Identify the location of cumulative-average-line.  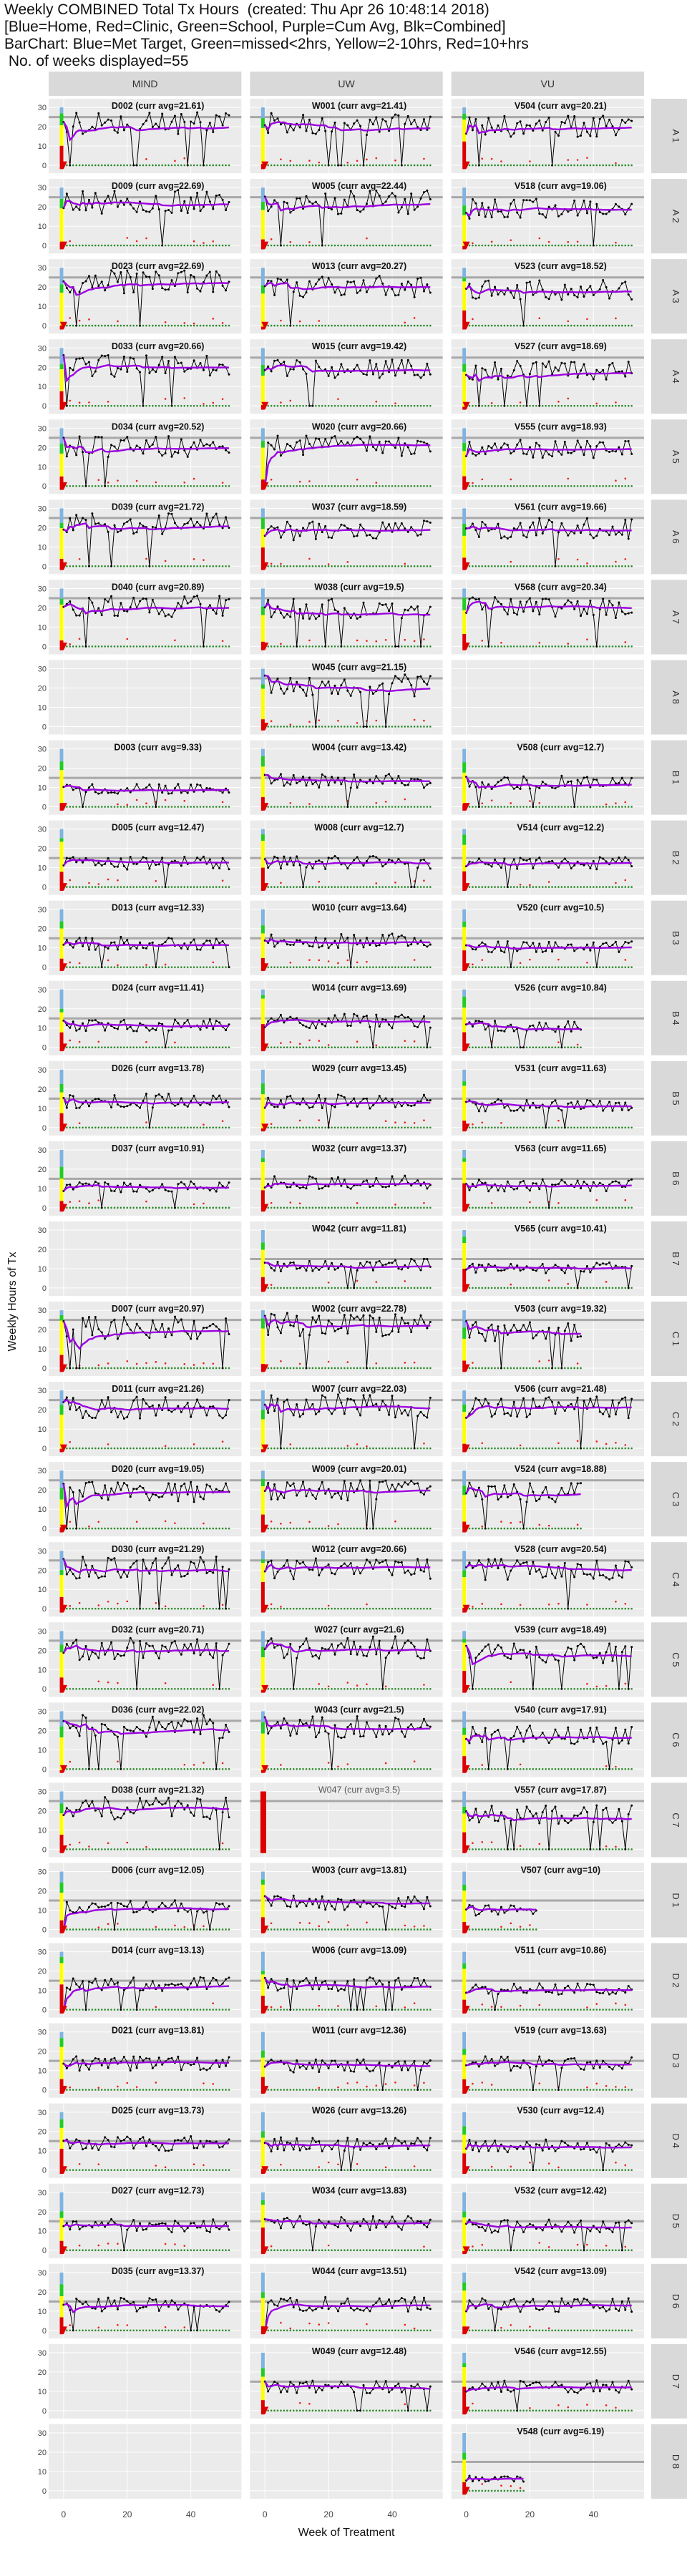
(347, 465).